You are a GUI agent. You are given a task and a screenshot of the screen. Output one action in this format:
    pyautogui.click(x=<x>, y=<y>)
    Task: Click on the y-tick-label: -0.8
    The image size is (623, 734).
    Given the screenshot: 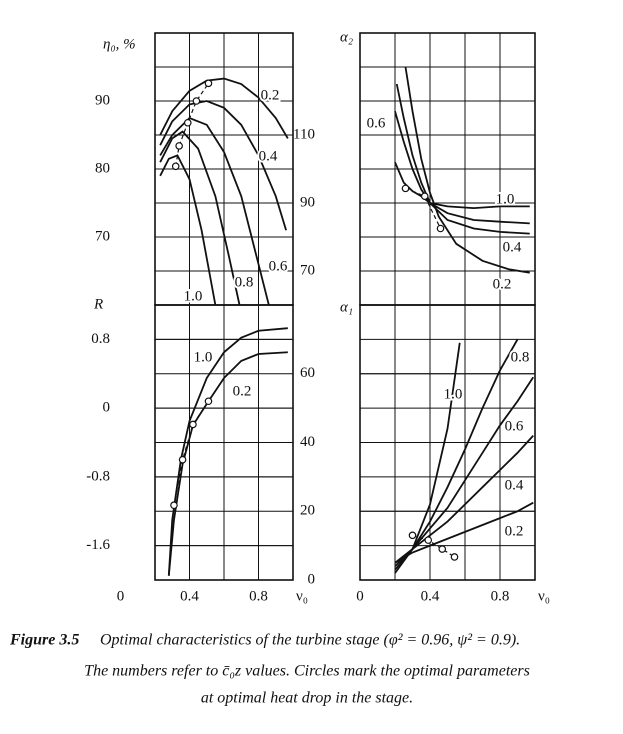 What is the action you would take?
    pyautogui.click(x=98, y=476)
    